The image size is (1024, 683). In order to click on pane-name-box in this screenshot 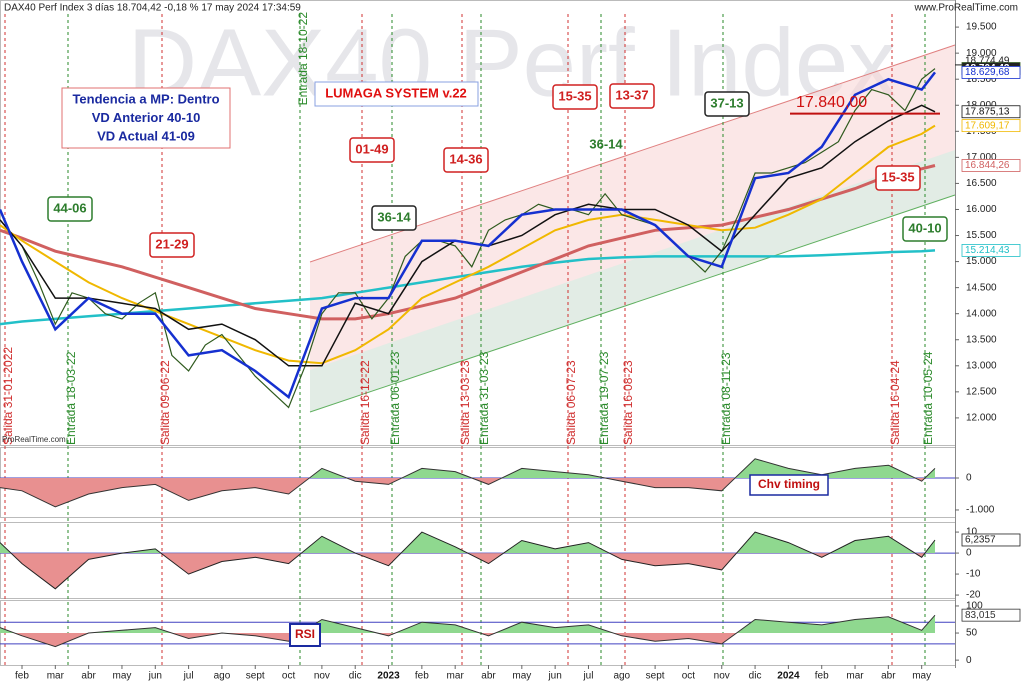, I will do `click(305, 635)`.